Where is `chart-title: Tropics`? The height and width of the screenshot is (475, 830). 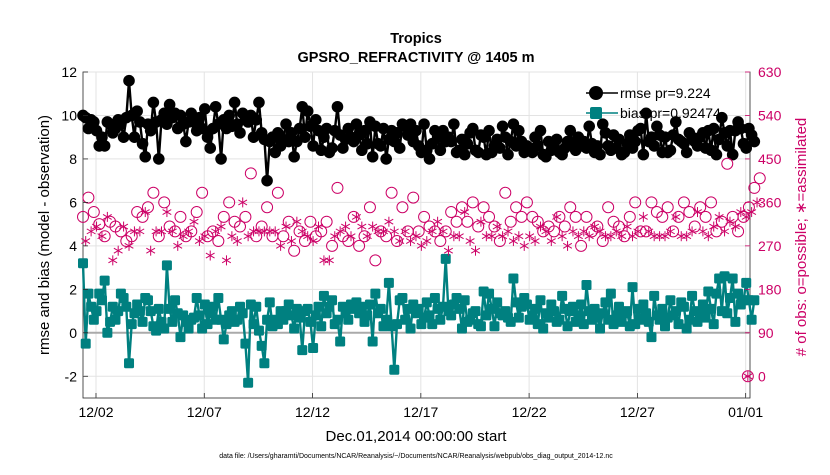
chart-title: Tropics is located at coordinates (416, 39).